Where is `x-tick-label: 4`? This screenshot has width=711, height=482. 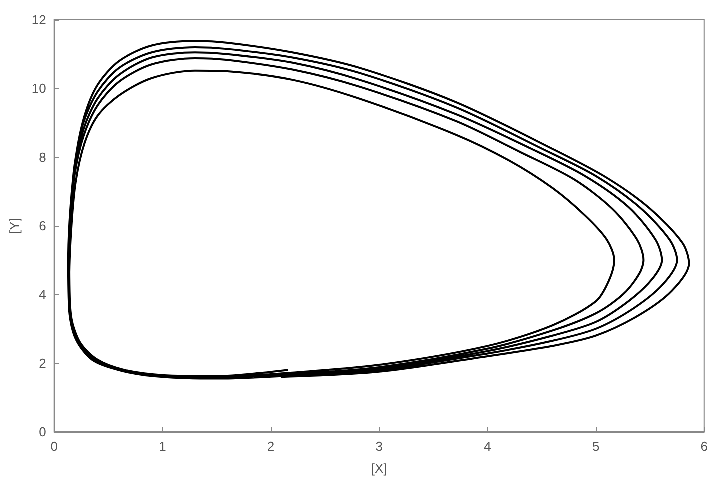
x-tick-label: 4 is located at coordinates (488, 446).